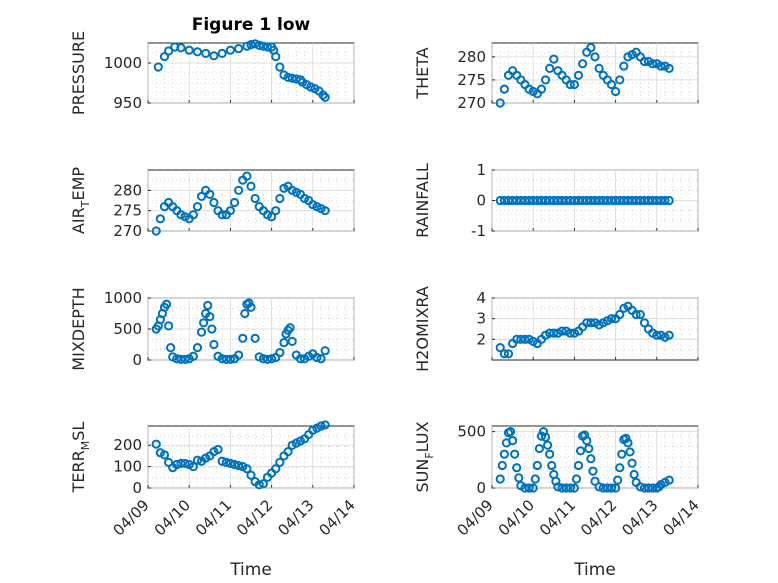 This screenshot has width=778, height=583. What do you see at coordinates (127, 103) in the screenshot?
I see `y-tick-label: 950` at bounding box center [127, 103].